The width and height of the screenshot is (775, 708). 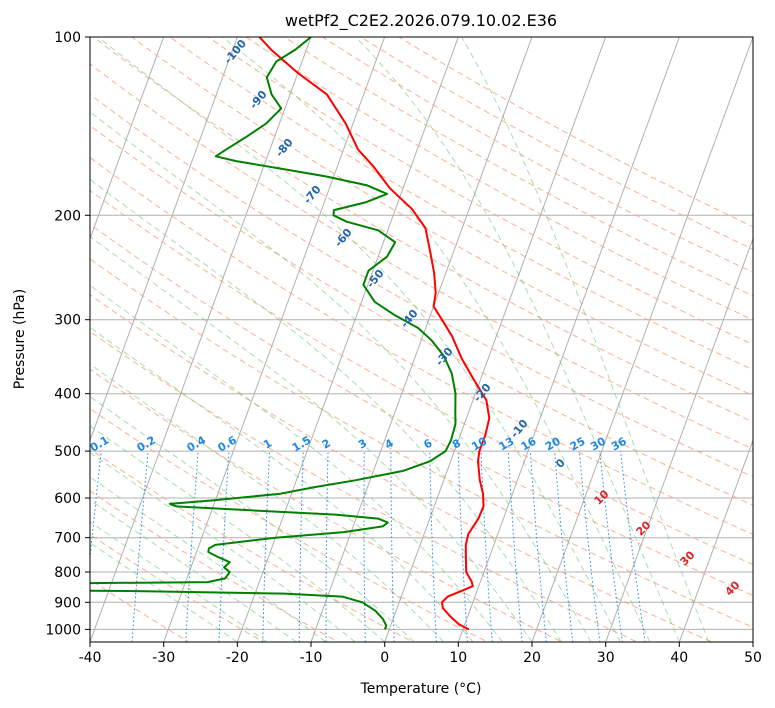 I want to click on x-tick-label: 20, so click(x=532, y=658).